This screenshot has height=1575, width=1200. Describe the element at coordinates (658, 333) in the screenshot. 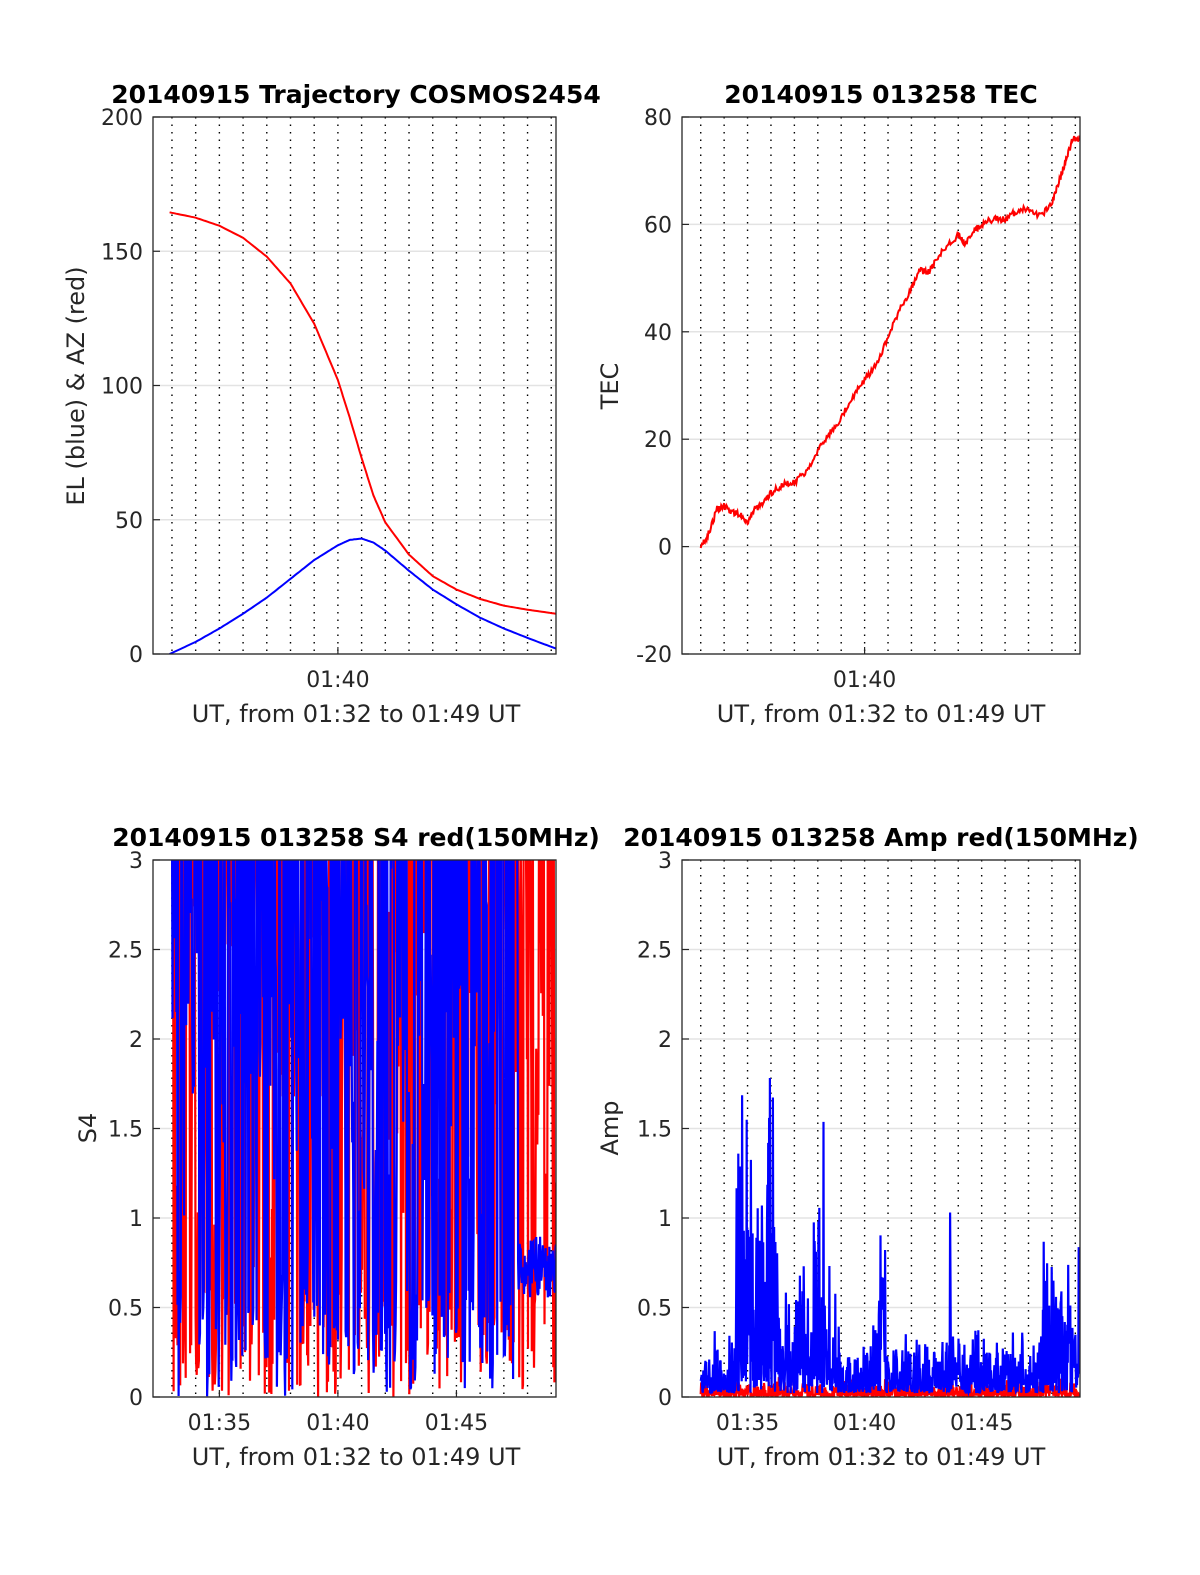

I see `y-tick-label: 40` at that location.